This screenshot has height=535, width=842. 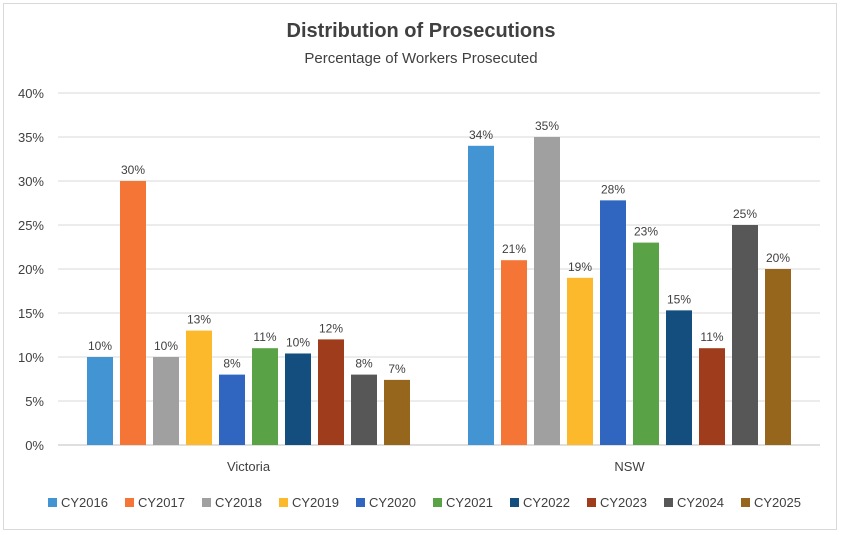 What do you see at coordinates (745, 335) in the screenshot?
I see `bar-cy2024-nsw` at bounding box center [745, 335].